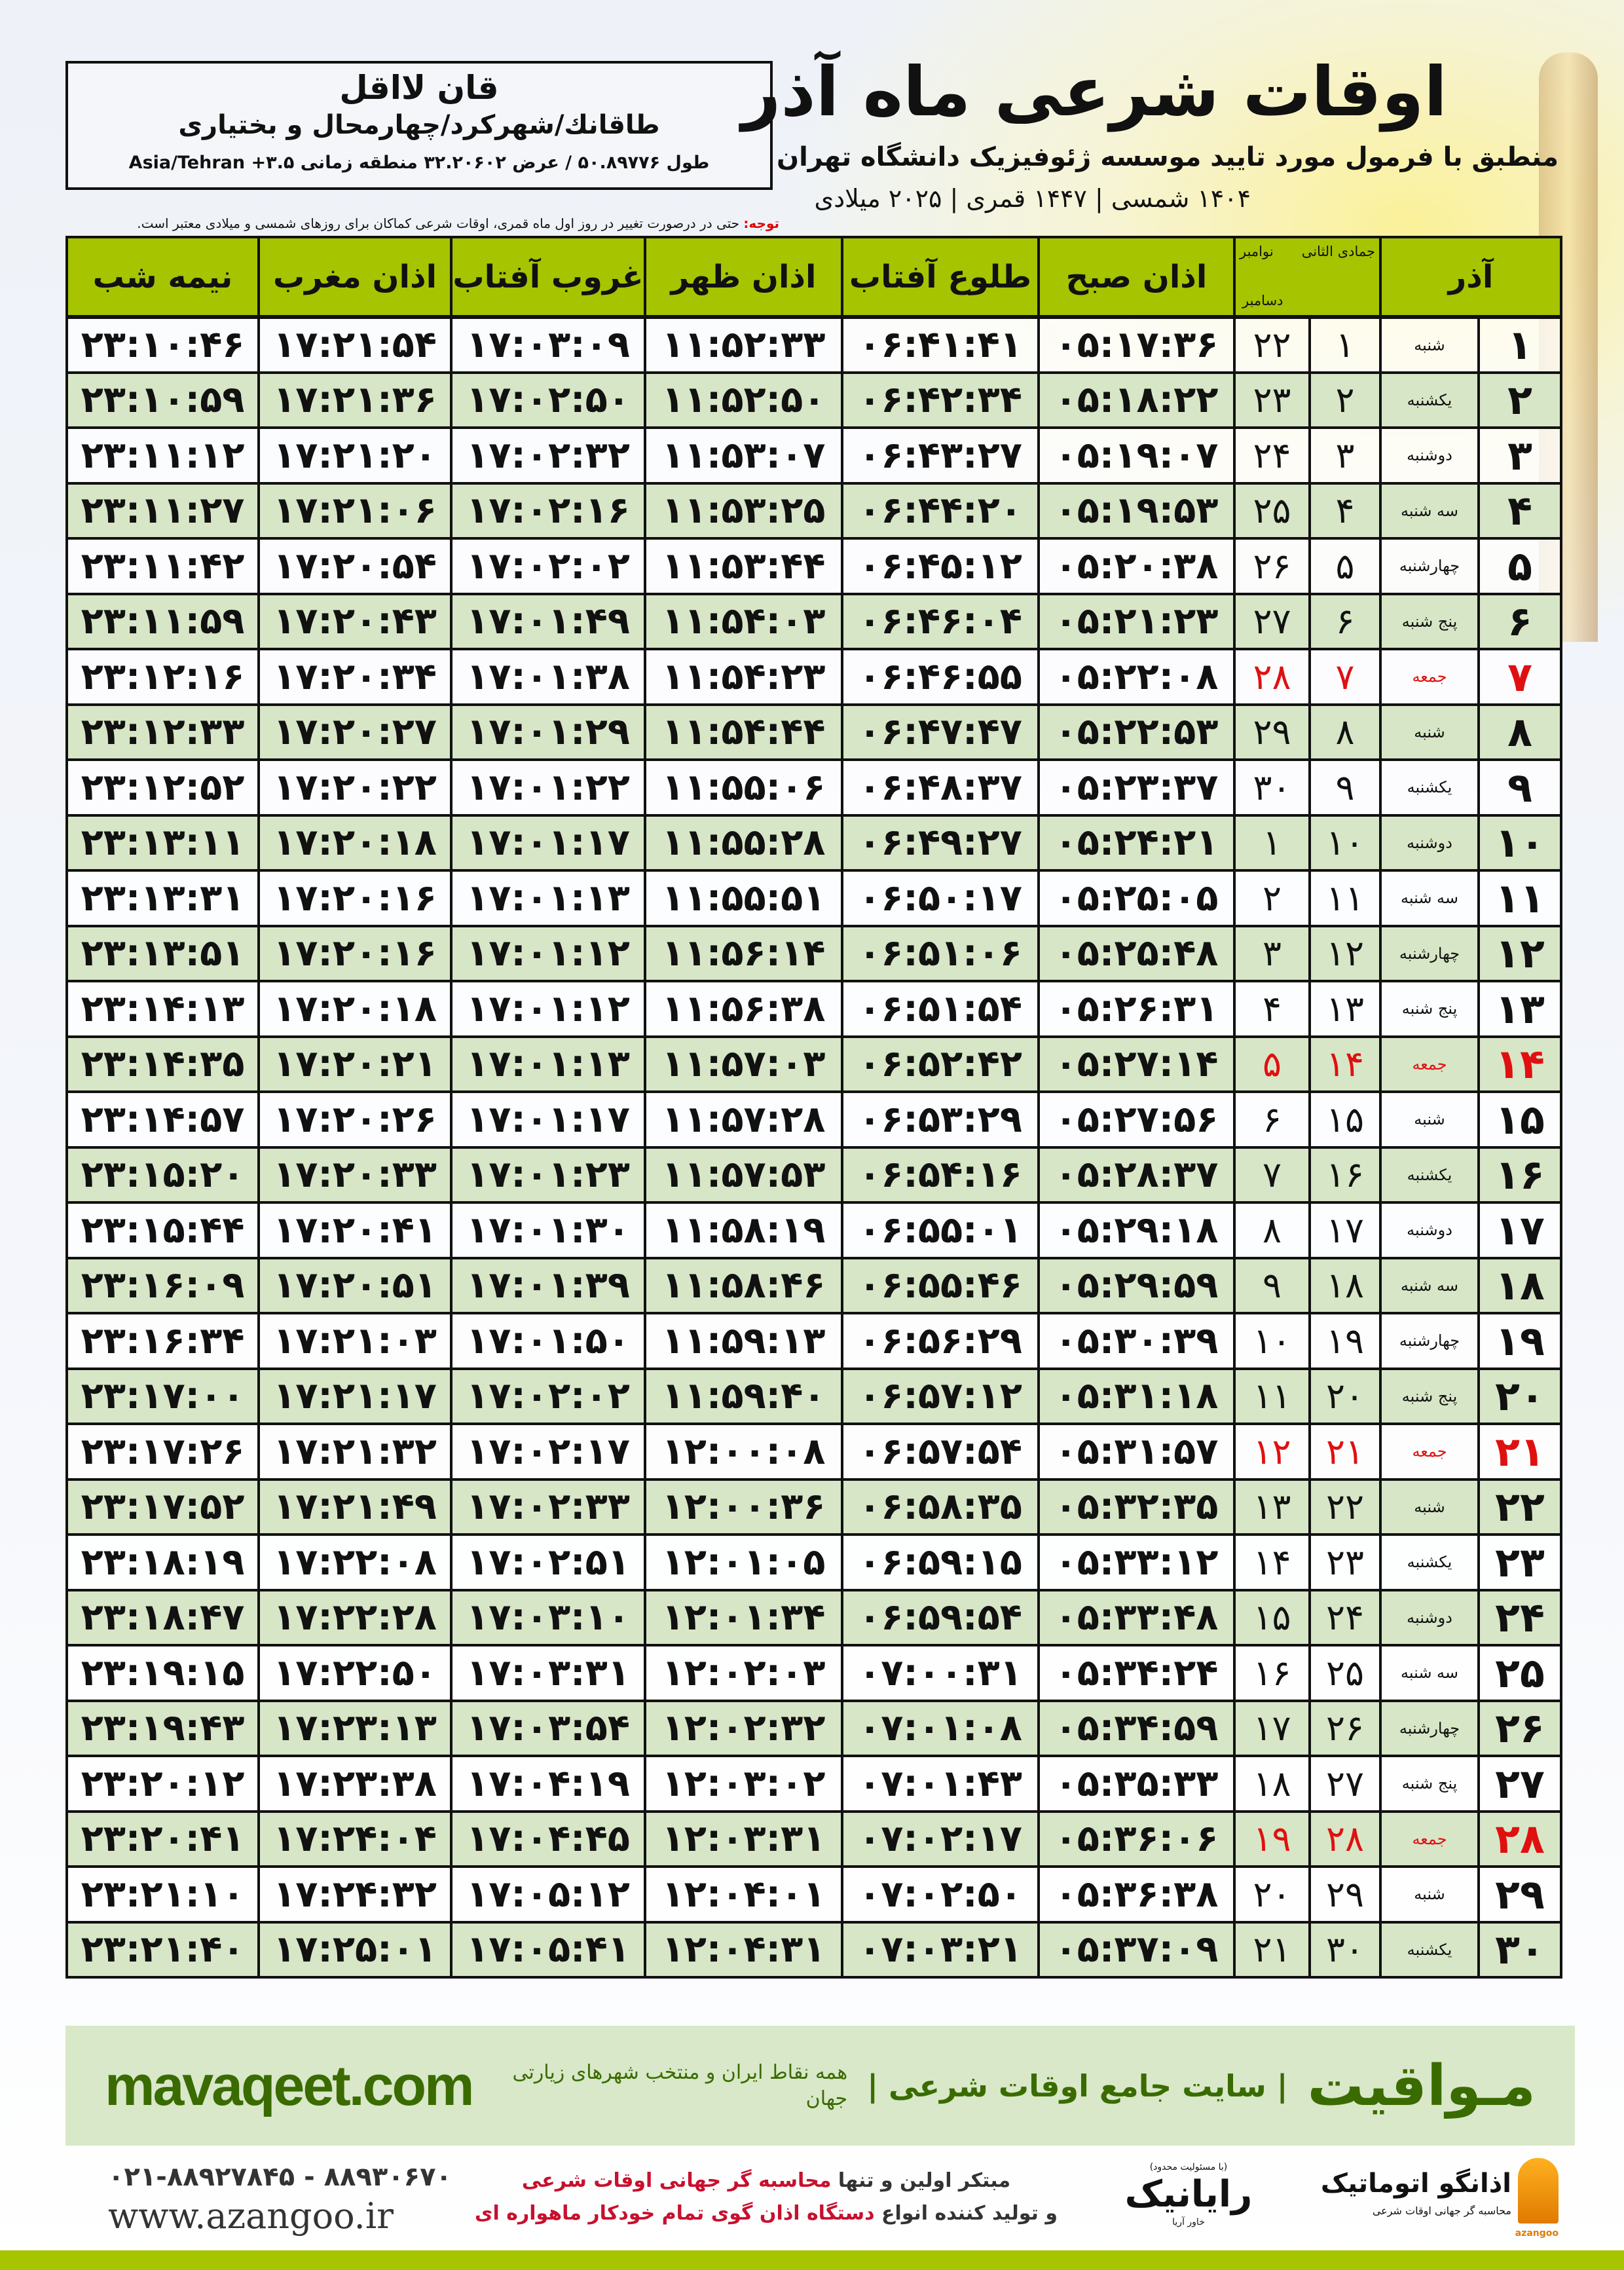  I want to click on cell-fajr: ۰۵:۲۳:۳۷, so click(1136, 787).